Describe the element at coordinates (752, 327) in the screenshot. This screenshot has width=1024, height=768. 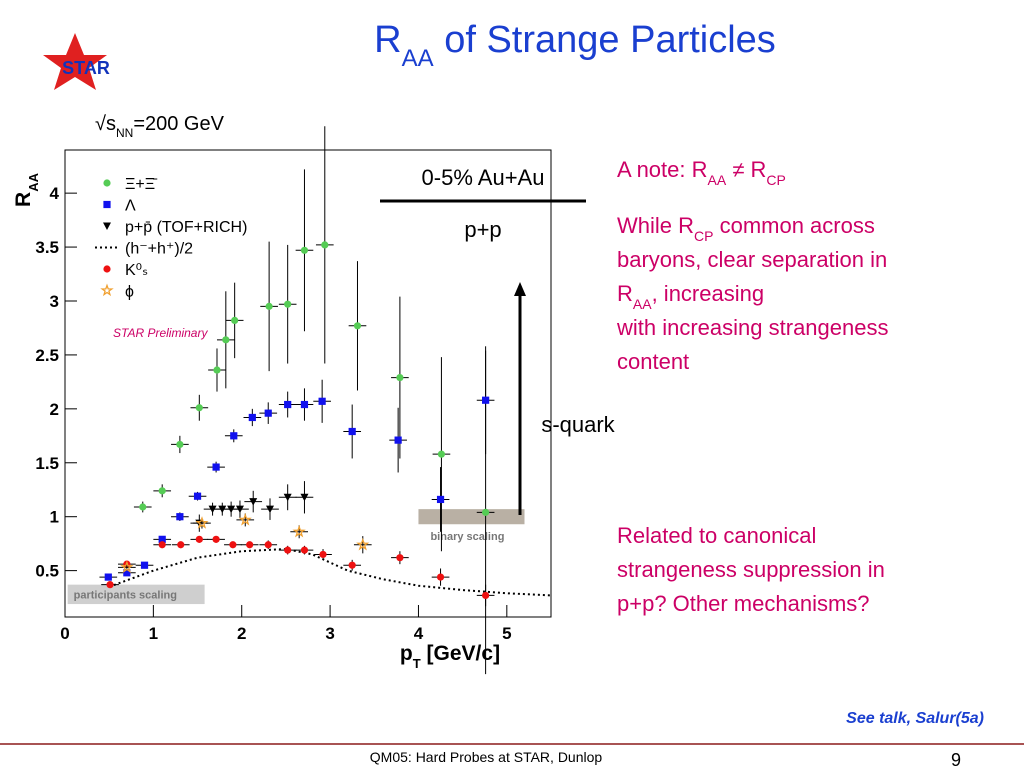
I see `note-line: with increasing strangeness` at that location.